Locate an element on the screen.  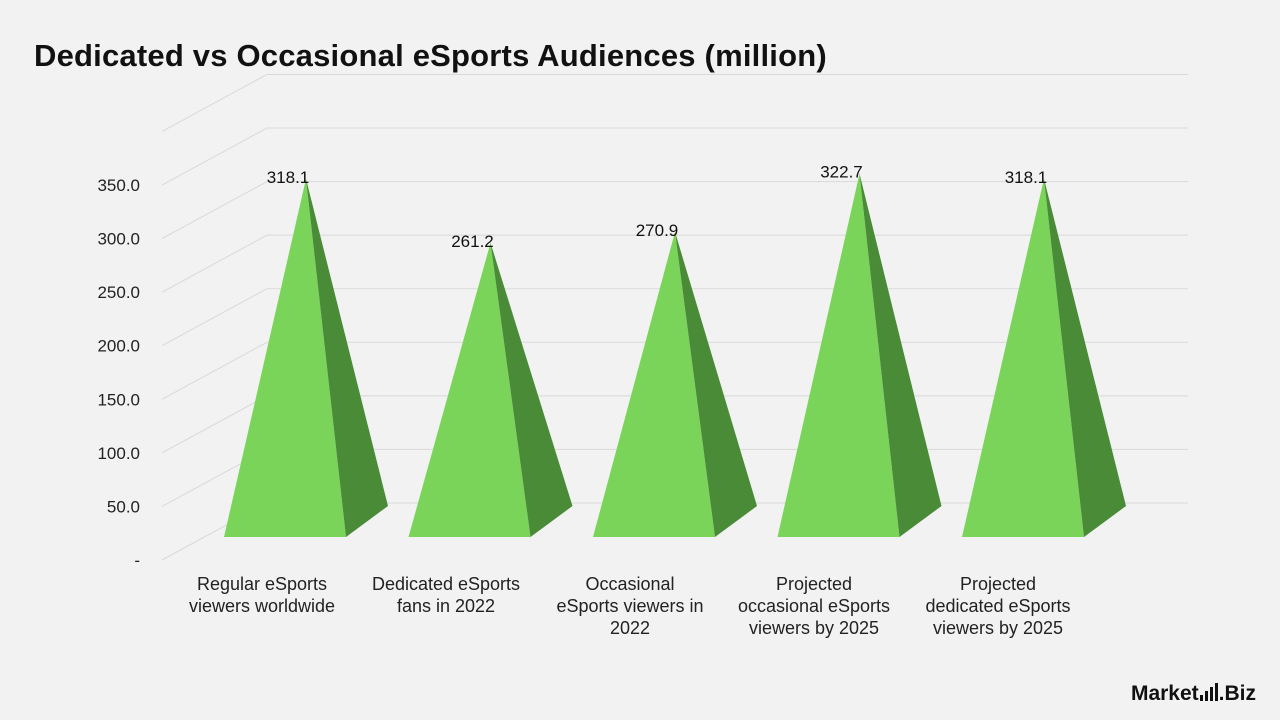
data-label: 322.7 is located at coordinates (841, 172).